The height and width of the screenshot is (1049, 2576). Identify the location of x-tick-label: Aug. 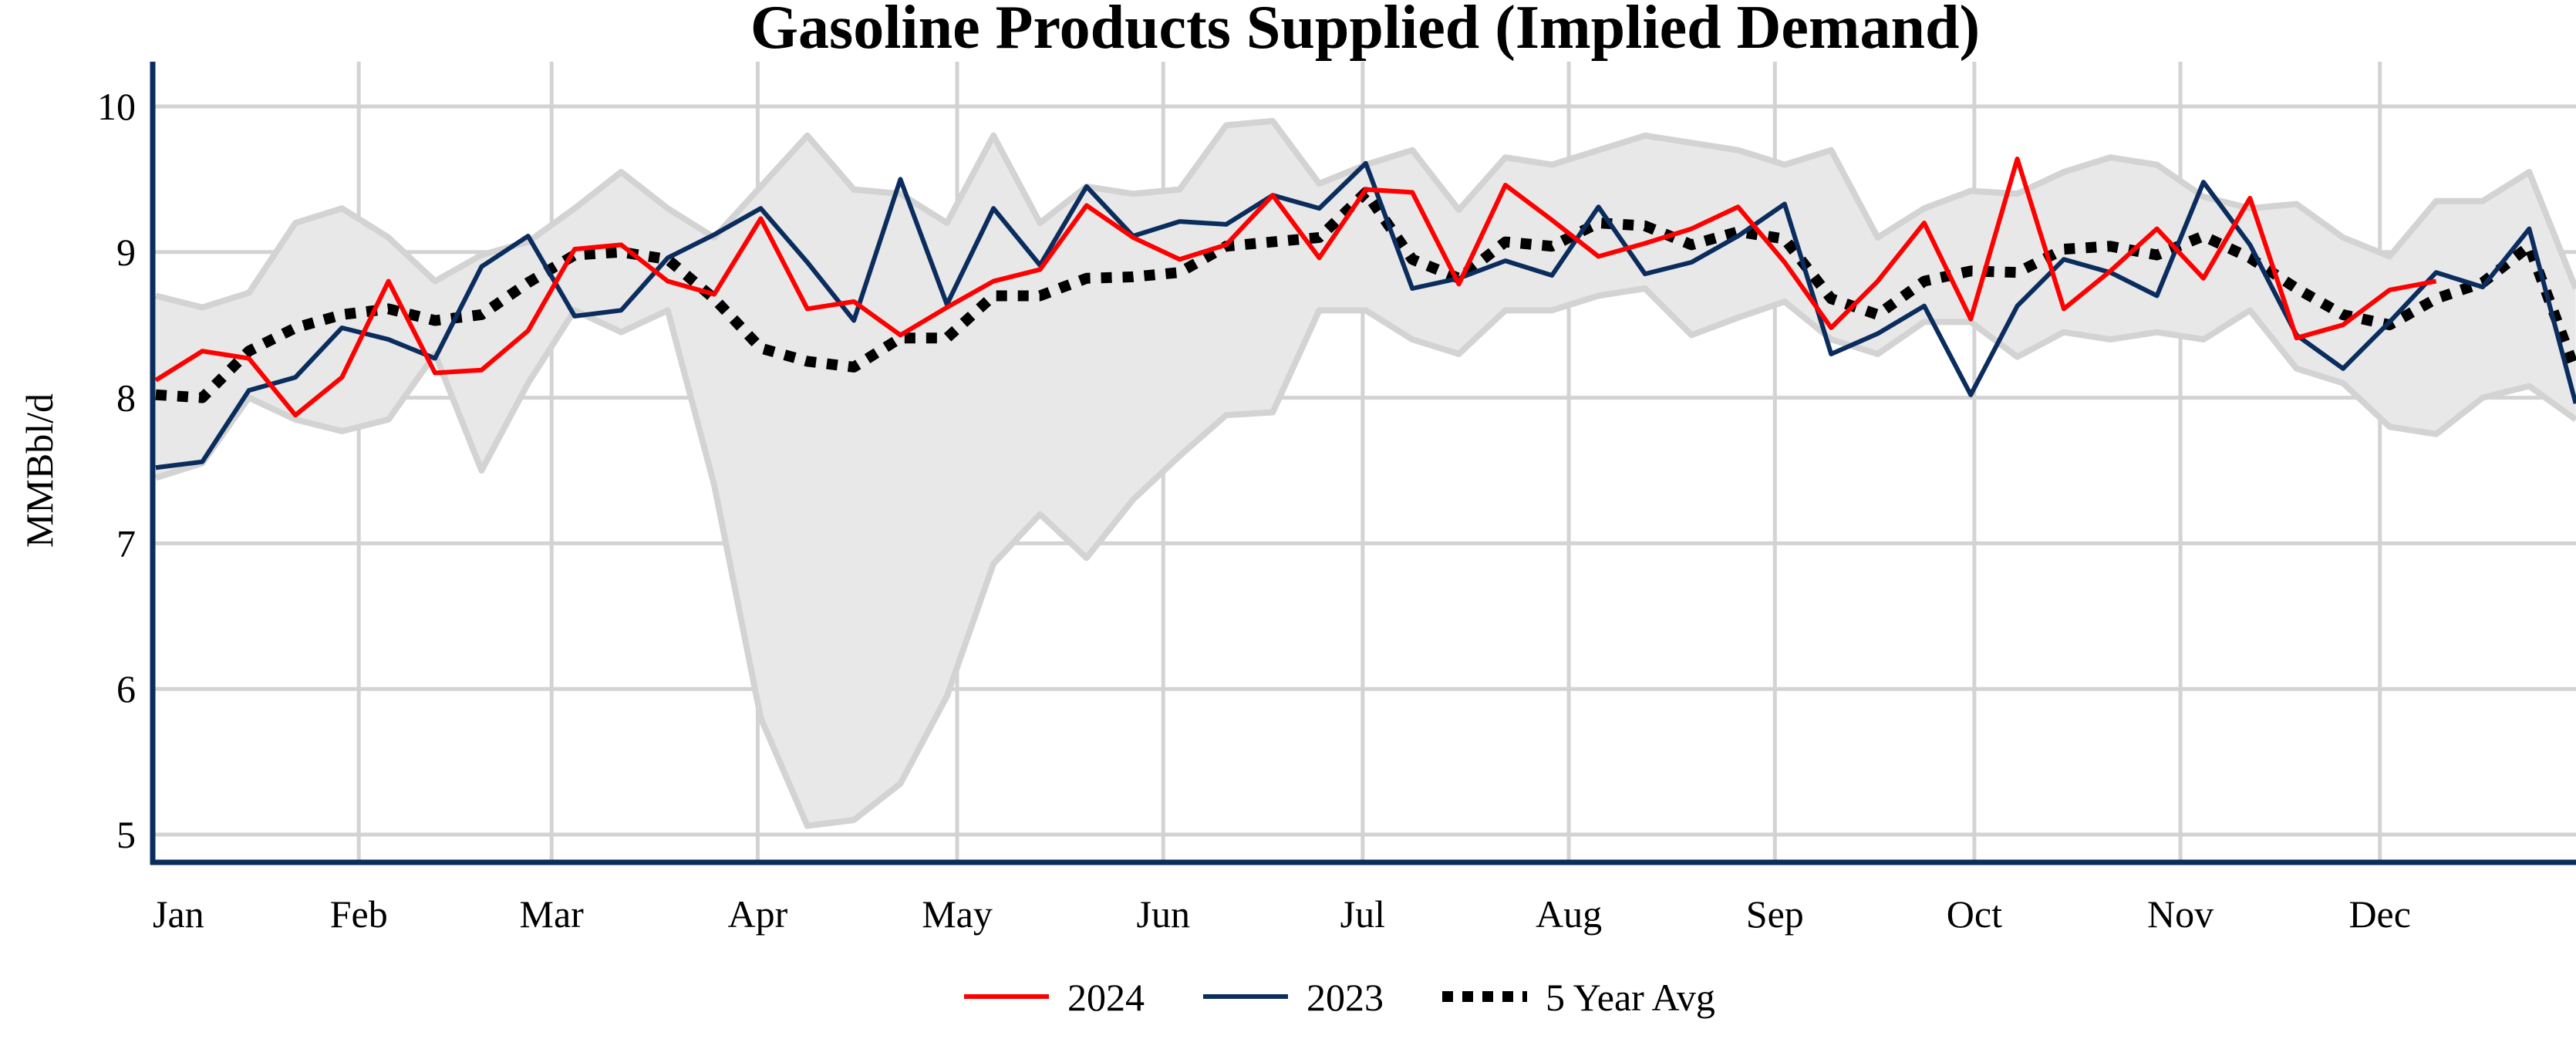
(1569, 914).